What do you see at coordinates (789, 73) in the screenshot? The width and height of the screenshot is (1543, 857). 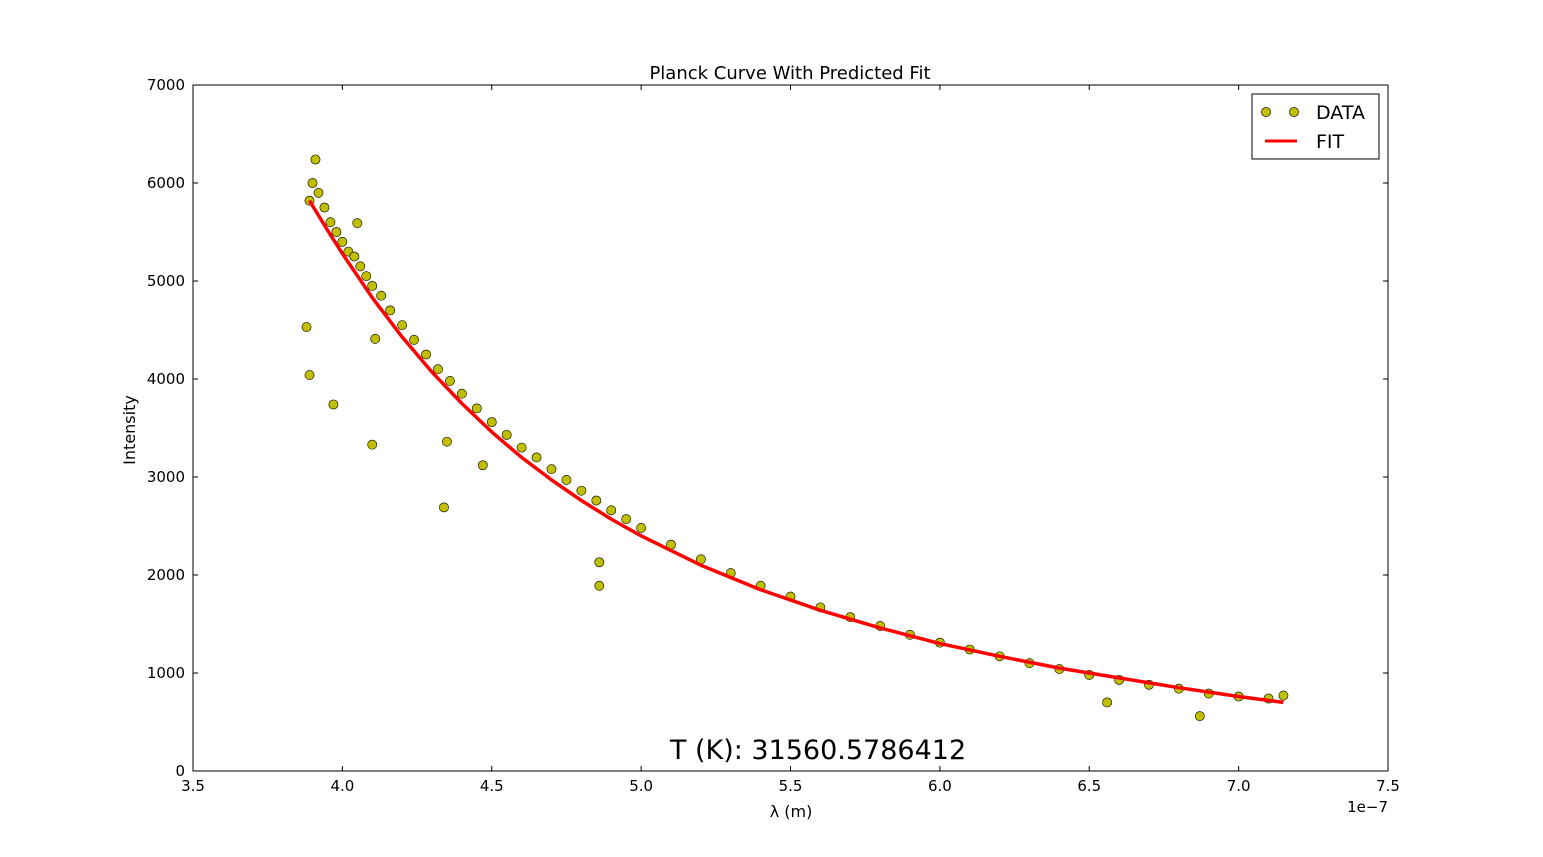 I see `chart-title: Planck Curve With Predicted Fit` at bounding box center [789, 73].